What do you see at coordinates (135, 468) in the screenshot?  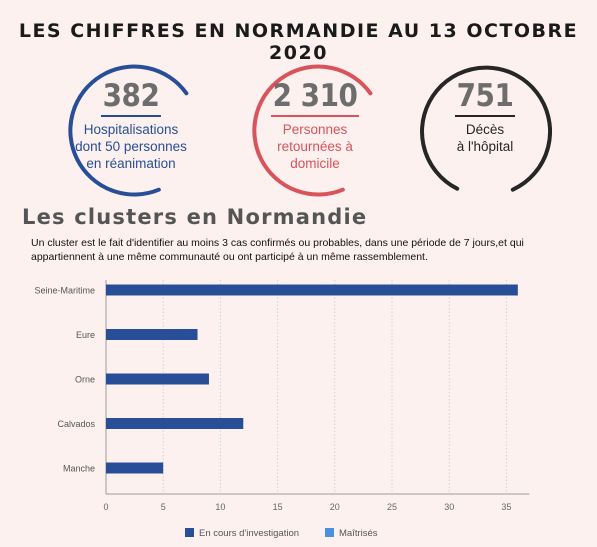 I see `bar-manche` at bounding box center [135, 468].